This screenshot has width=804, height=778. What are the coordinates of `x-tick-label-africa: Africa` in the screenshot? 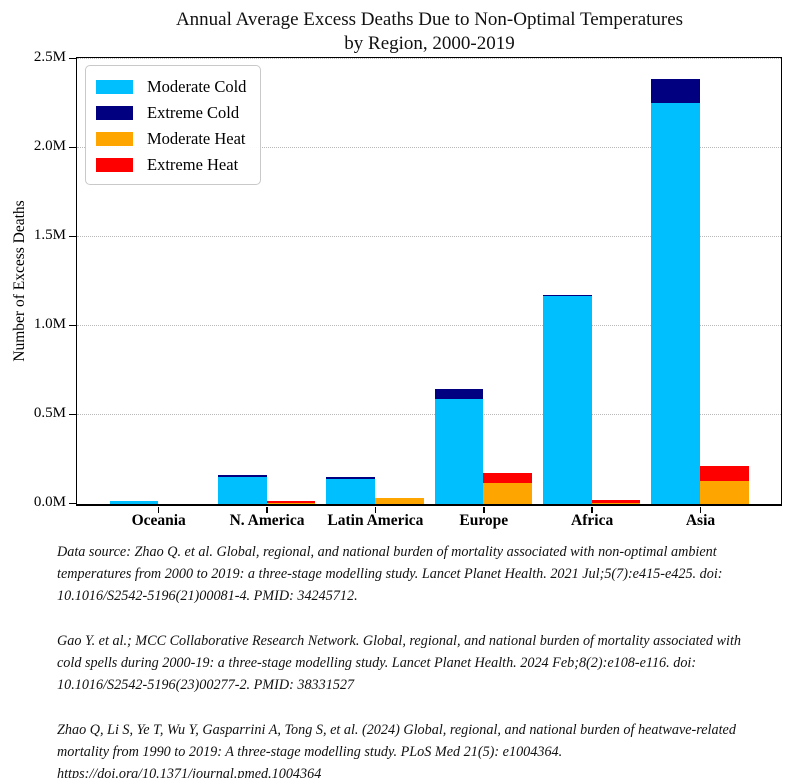 It's located at (592, 520).